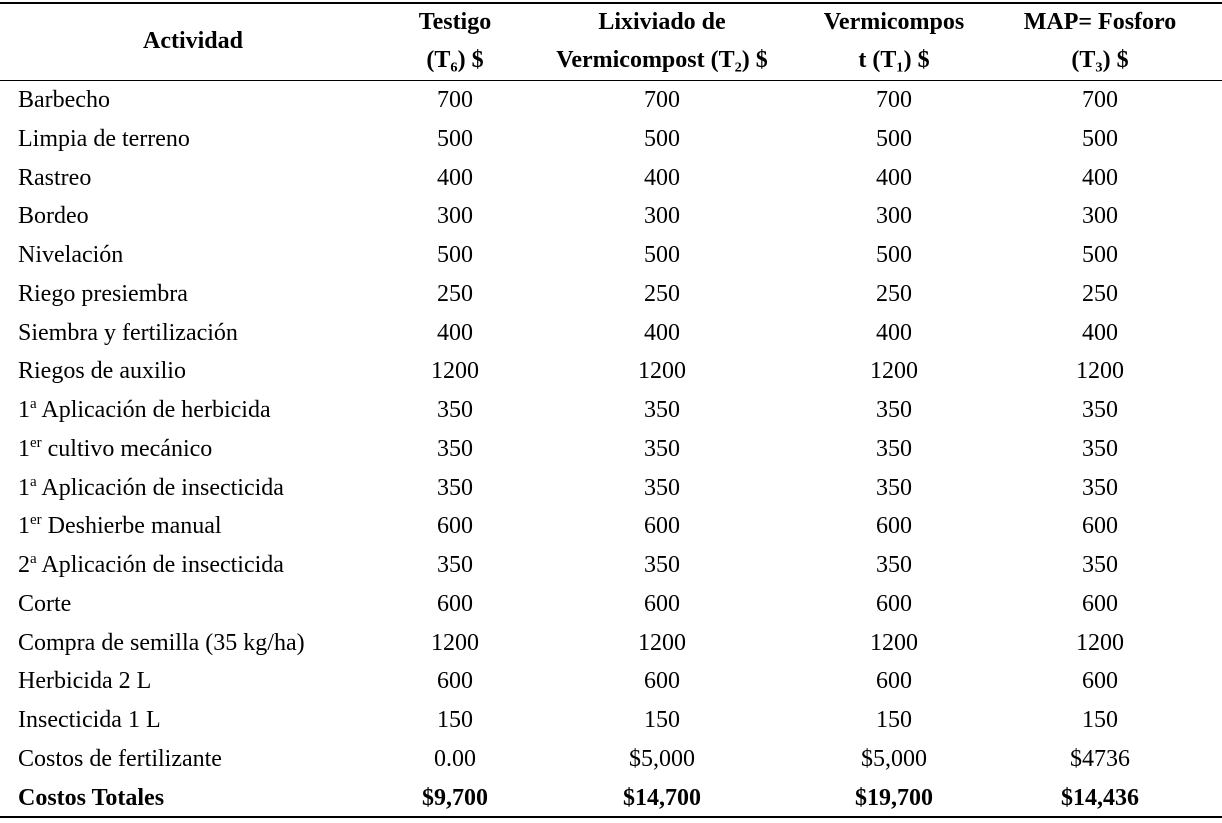  Describe the element at coordinates (662, 22) in the screenshot. I see `column-header: Lixiviado de` at that location.